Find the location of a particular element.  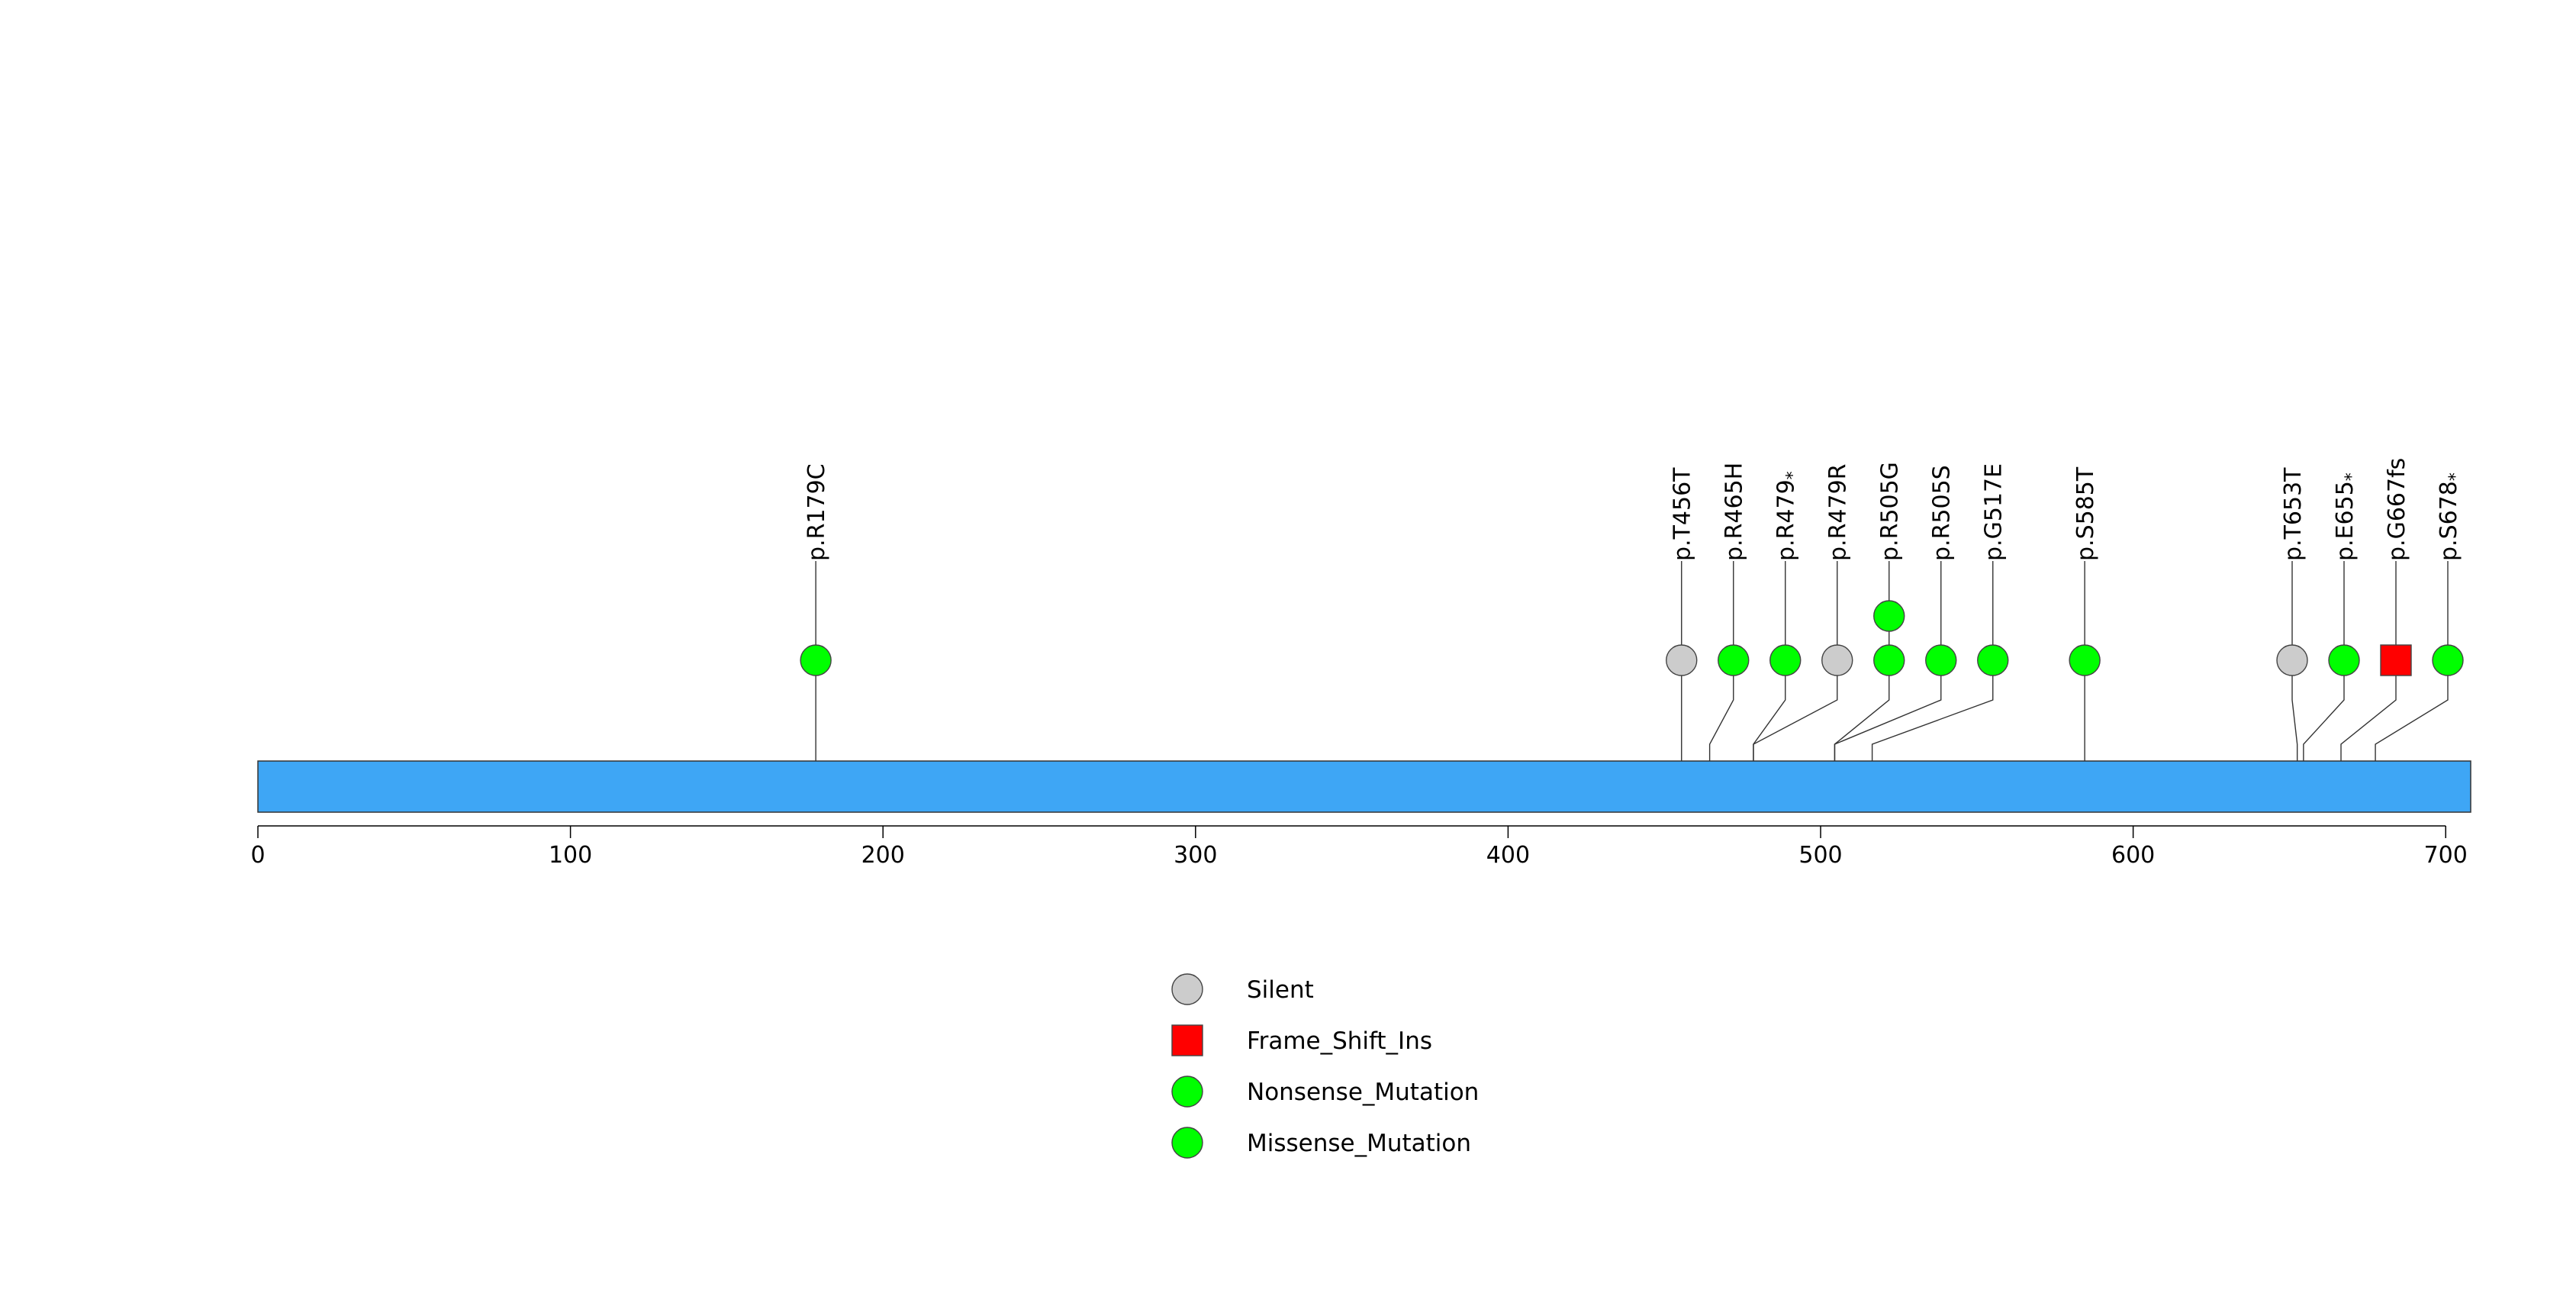

x-tick-label: 300 is located at coordinates (1195, 856).